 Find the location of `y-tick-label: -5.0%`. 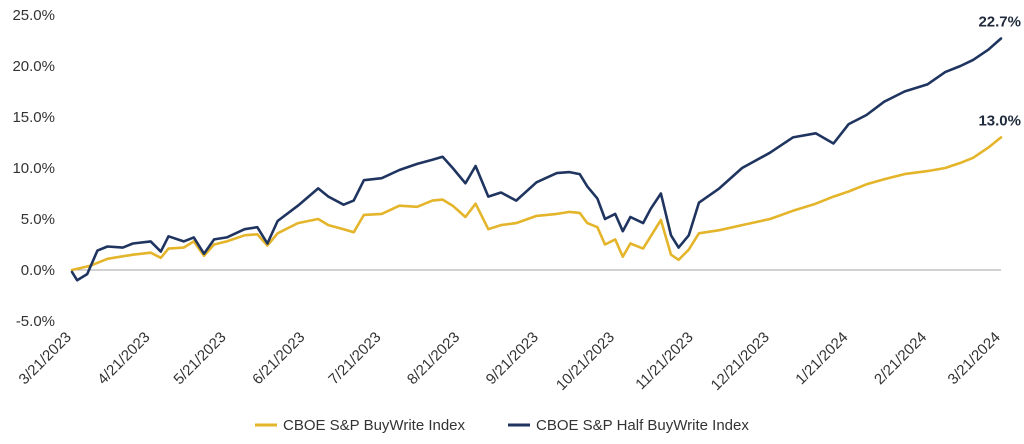

y-tick-label: -5.0% is located at coordinates (35, 321).